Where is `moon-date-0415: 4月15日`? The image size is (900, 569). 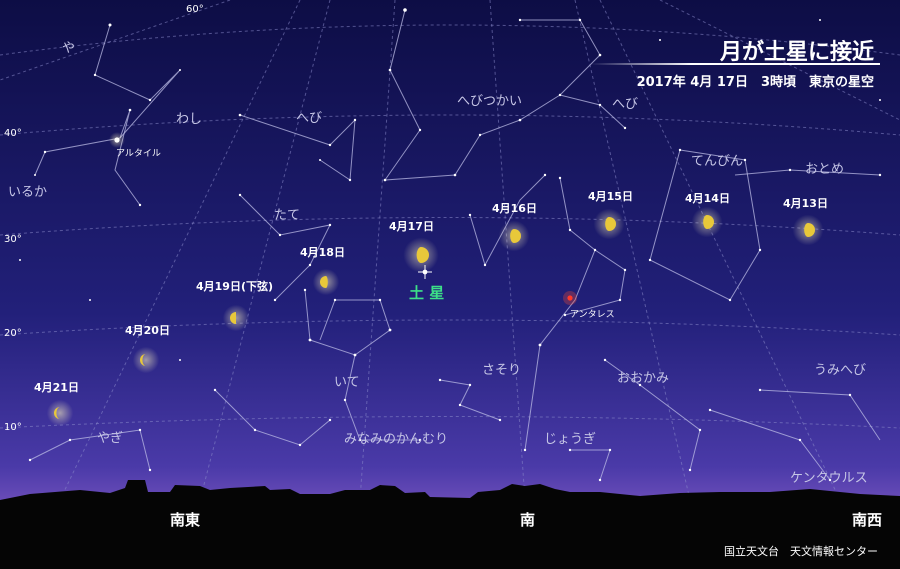 moon-date-0415: 4月15日 is located at coordinates (610, 196).